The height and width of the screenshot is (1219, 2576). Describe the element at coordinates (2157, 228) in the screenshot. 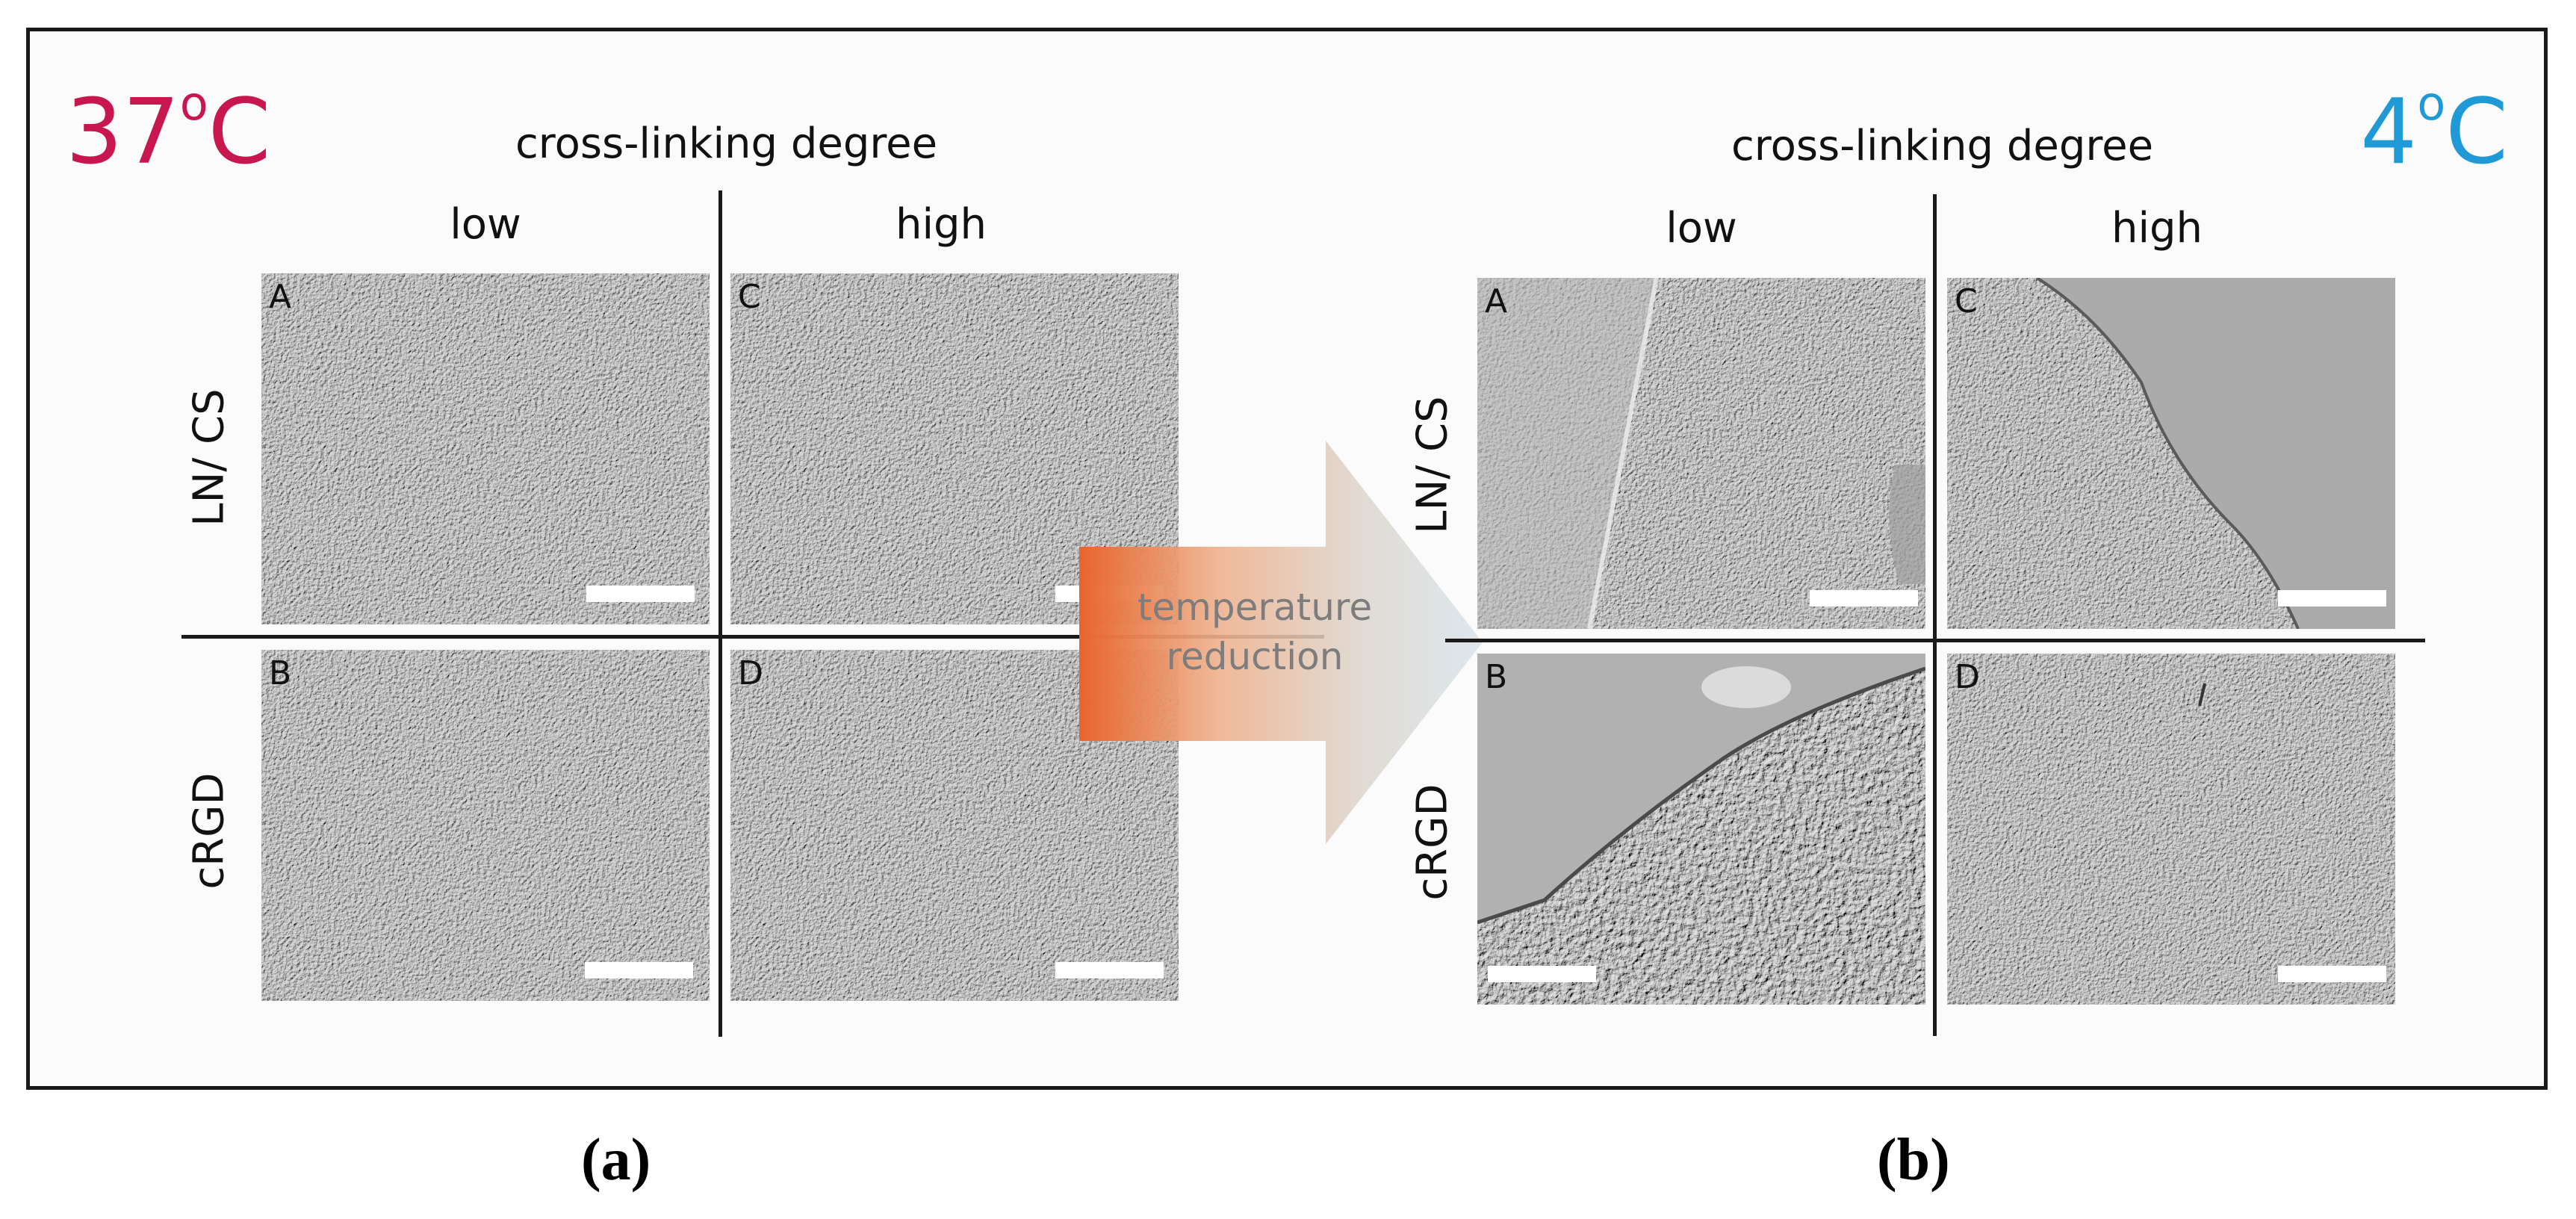

I see `right-col-high: high` at that location.